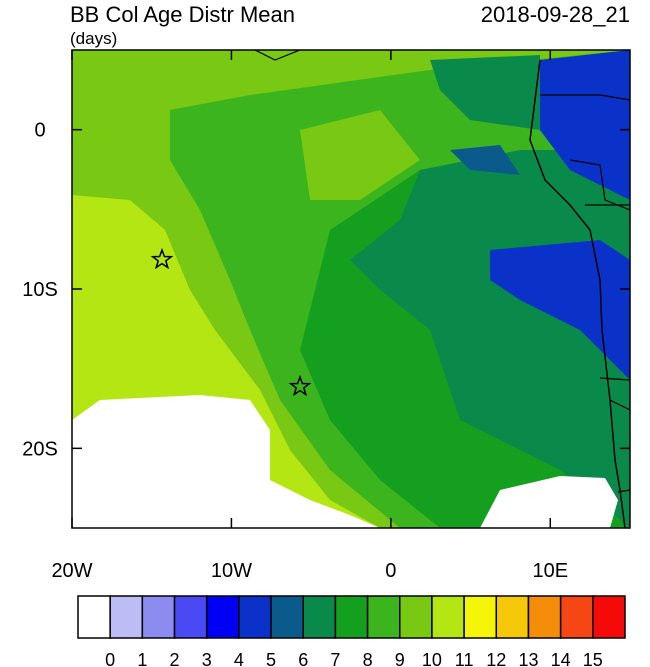  What do you see at coordinates (303, 658) in the screenshot?
I see `colorbar-label: 6` at bounding box center [303, 658].